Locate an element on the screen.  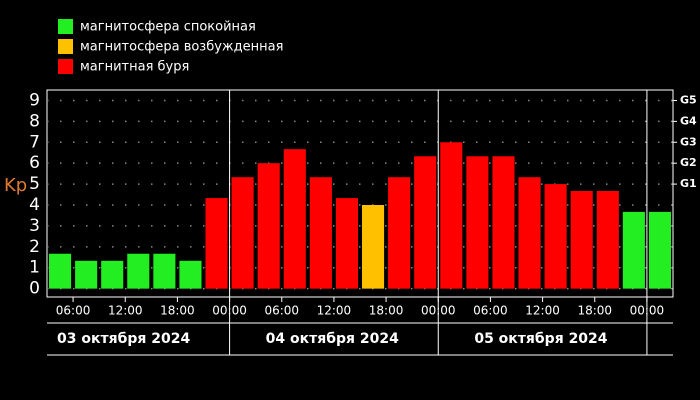
legend-label: магнитосфера спокойная is located at coordinates (168, 27).